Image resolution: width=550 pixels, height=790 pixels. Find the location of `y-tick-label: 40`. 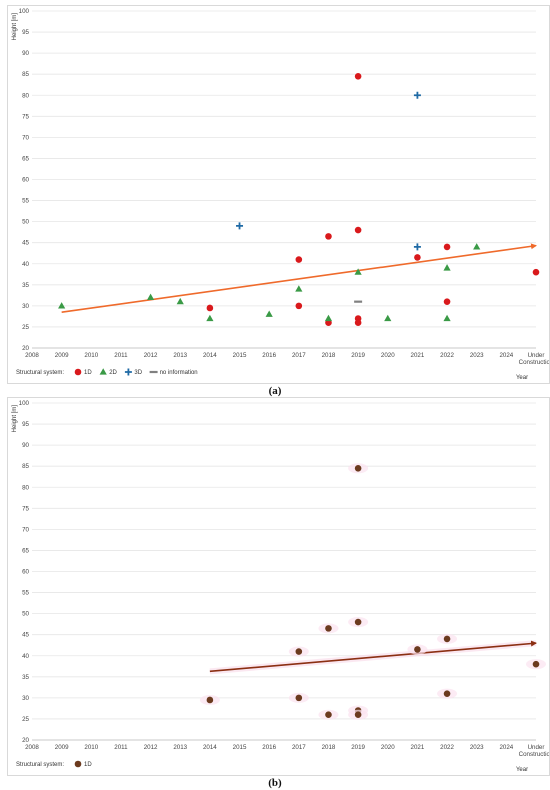

y-tick-label: 40 is located at coordinates (25, 656).